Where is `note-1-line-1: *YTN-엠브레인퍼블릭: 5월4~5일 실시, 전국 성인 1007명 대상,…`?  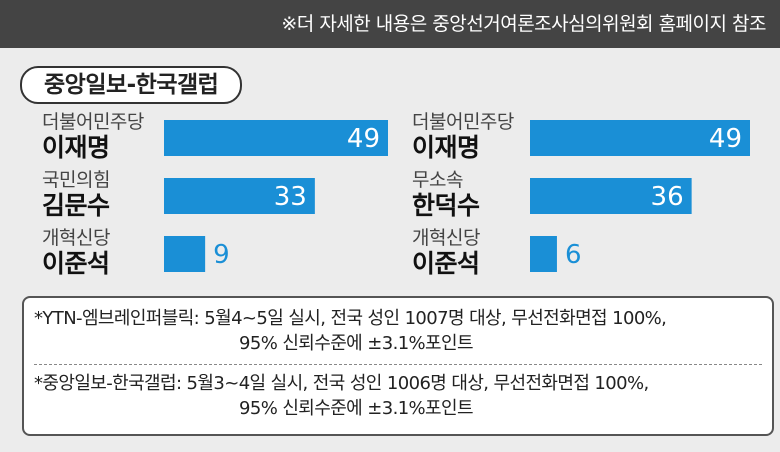 note-1-line-1: *YTN-엠브레인퍼블릭: 5월4~5일 실시, 전국 성인 1007명 대상,… is located at coordinates (350, 318).